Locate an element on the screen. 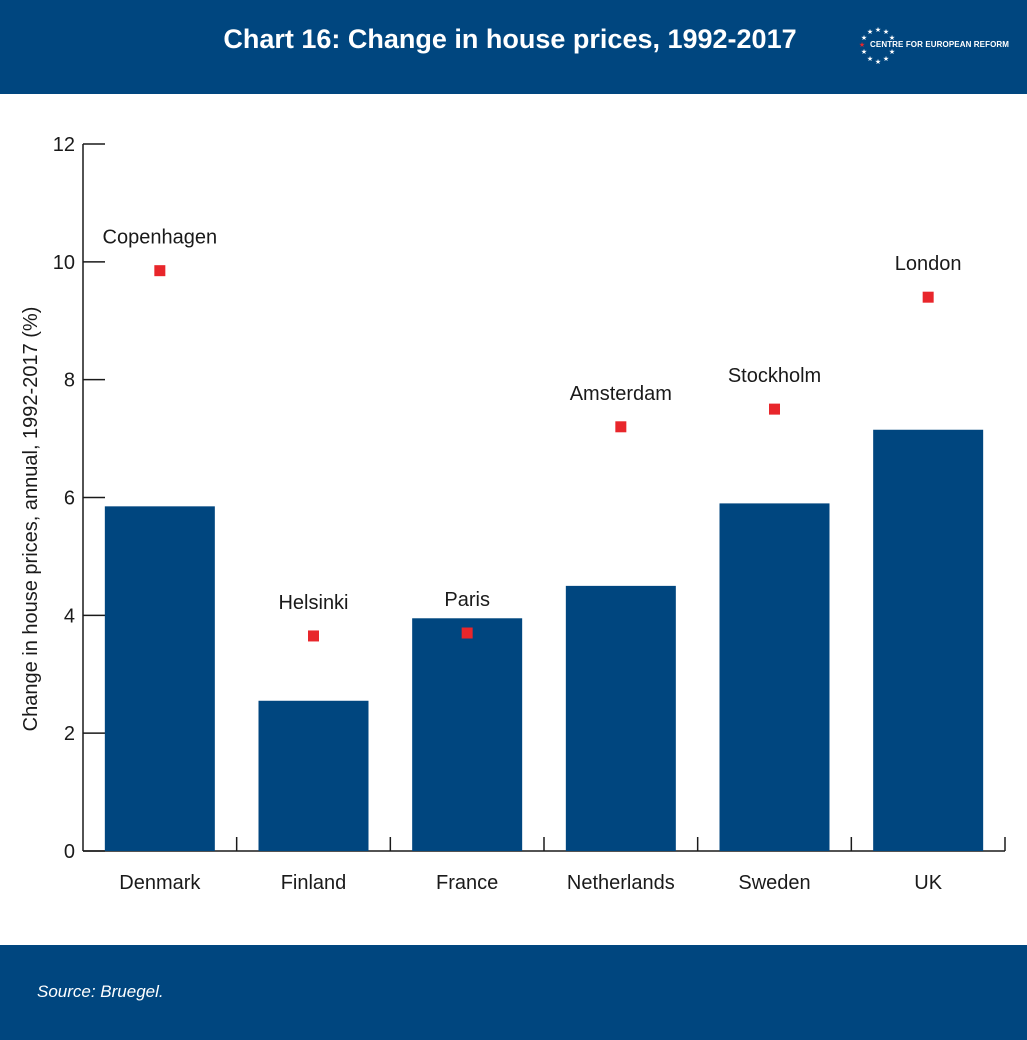 Image resolution: width=1027 pixels, height=1040 pixels. y-tick-label: 0 is located at coordinates (69, 852).